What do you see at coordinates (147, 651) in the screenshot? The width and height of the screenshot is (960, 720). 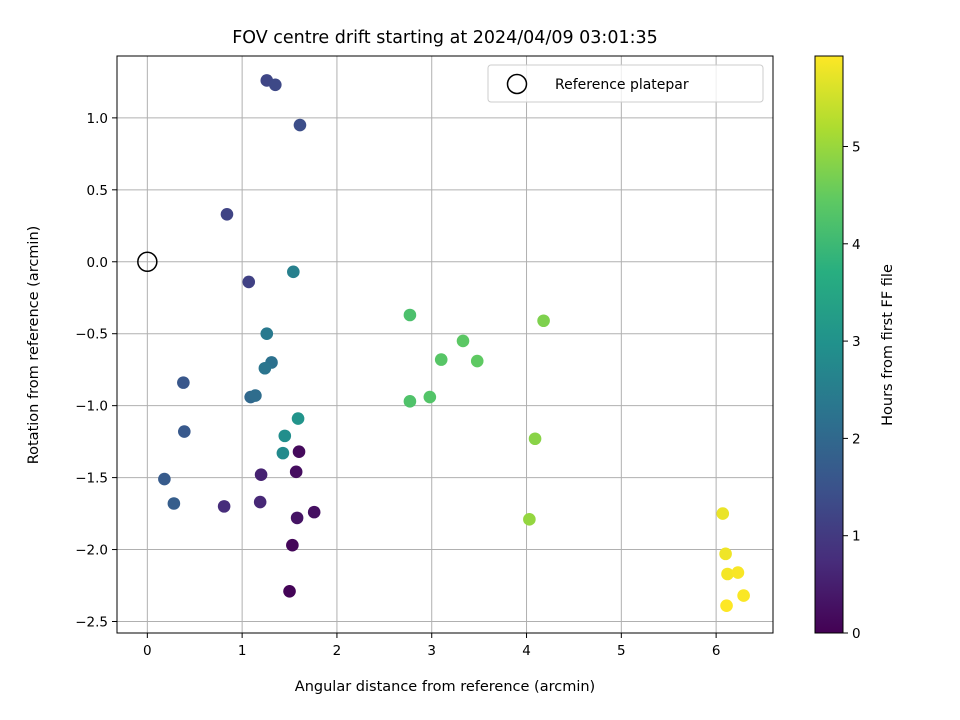 I see `x-tick-label: 0` at bounding box center [147, 651].